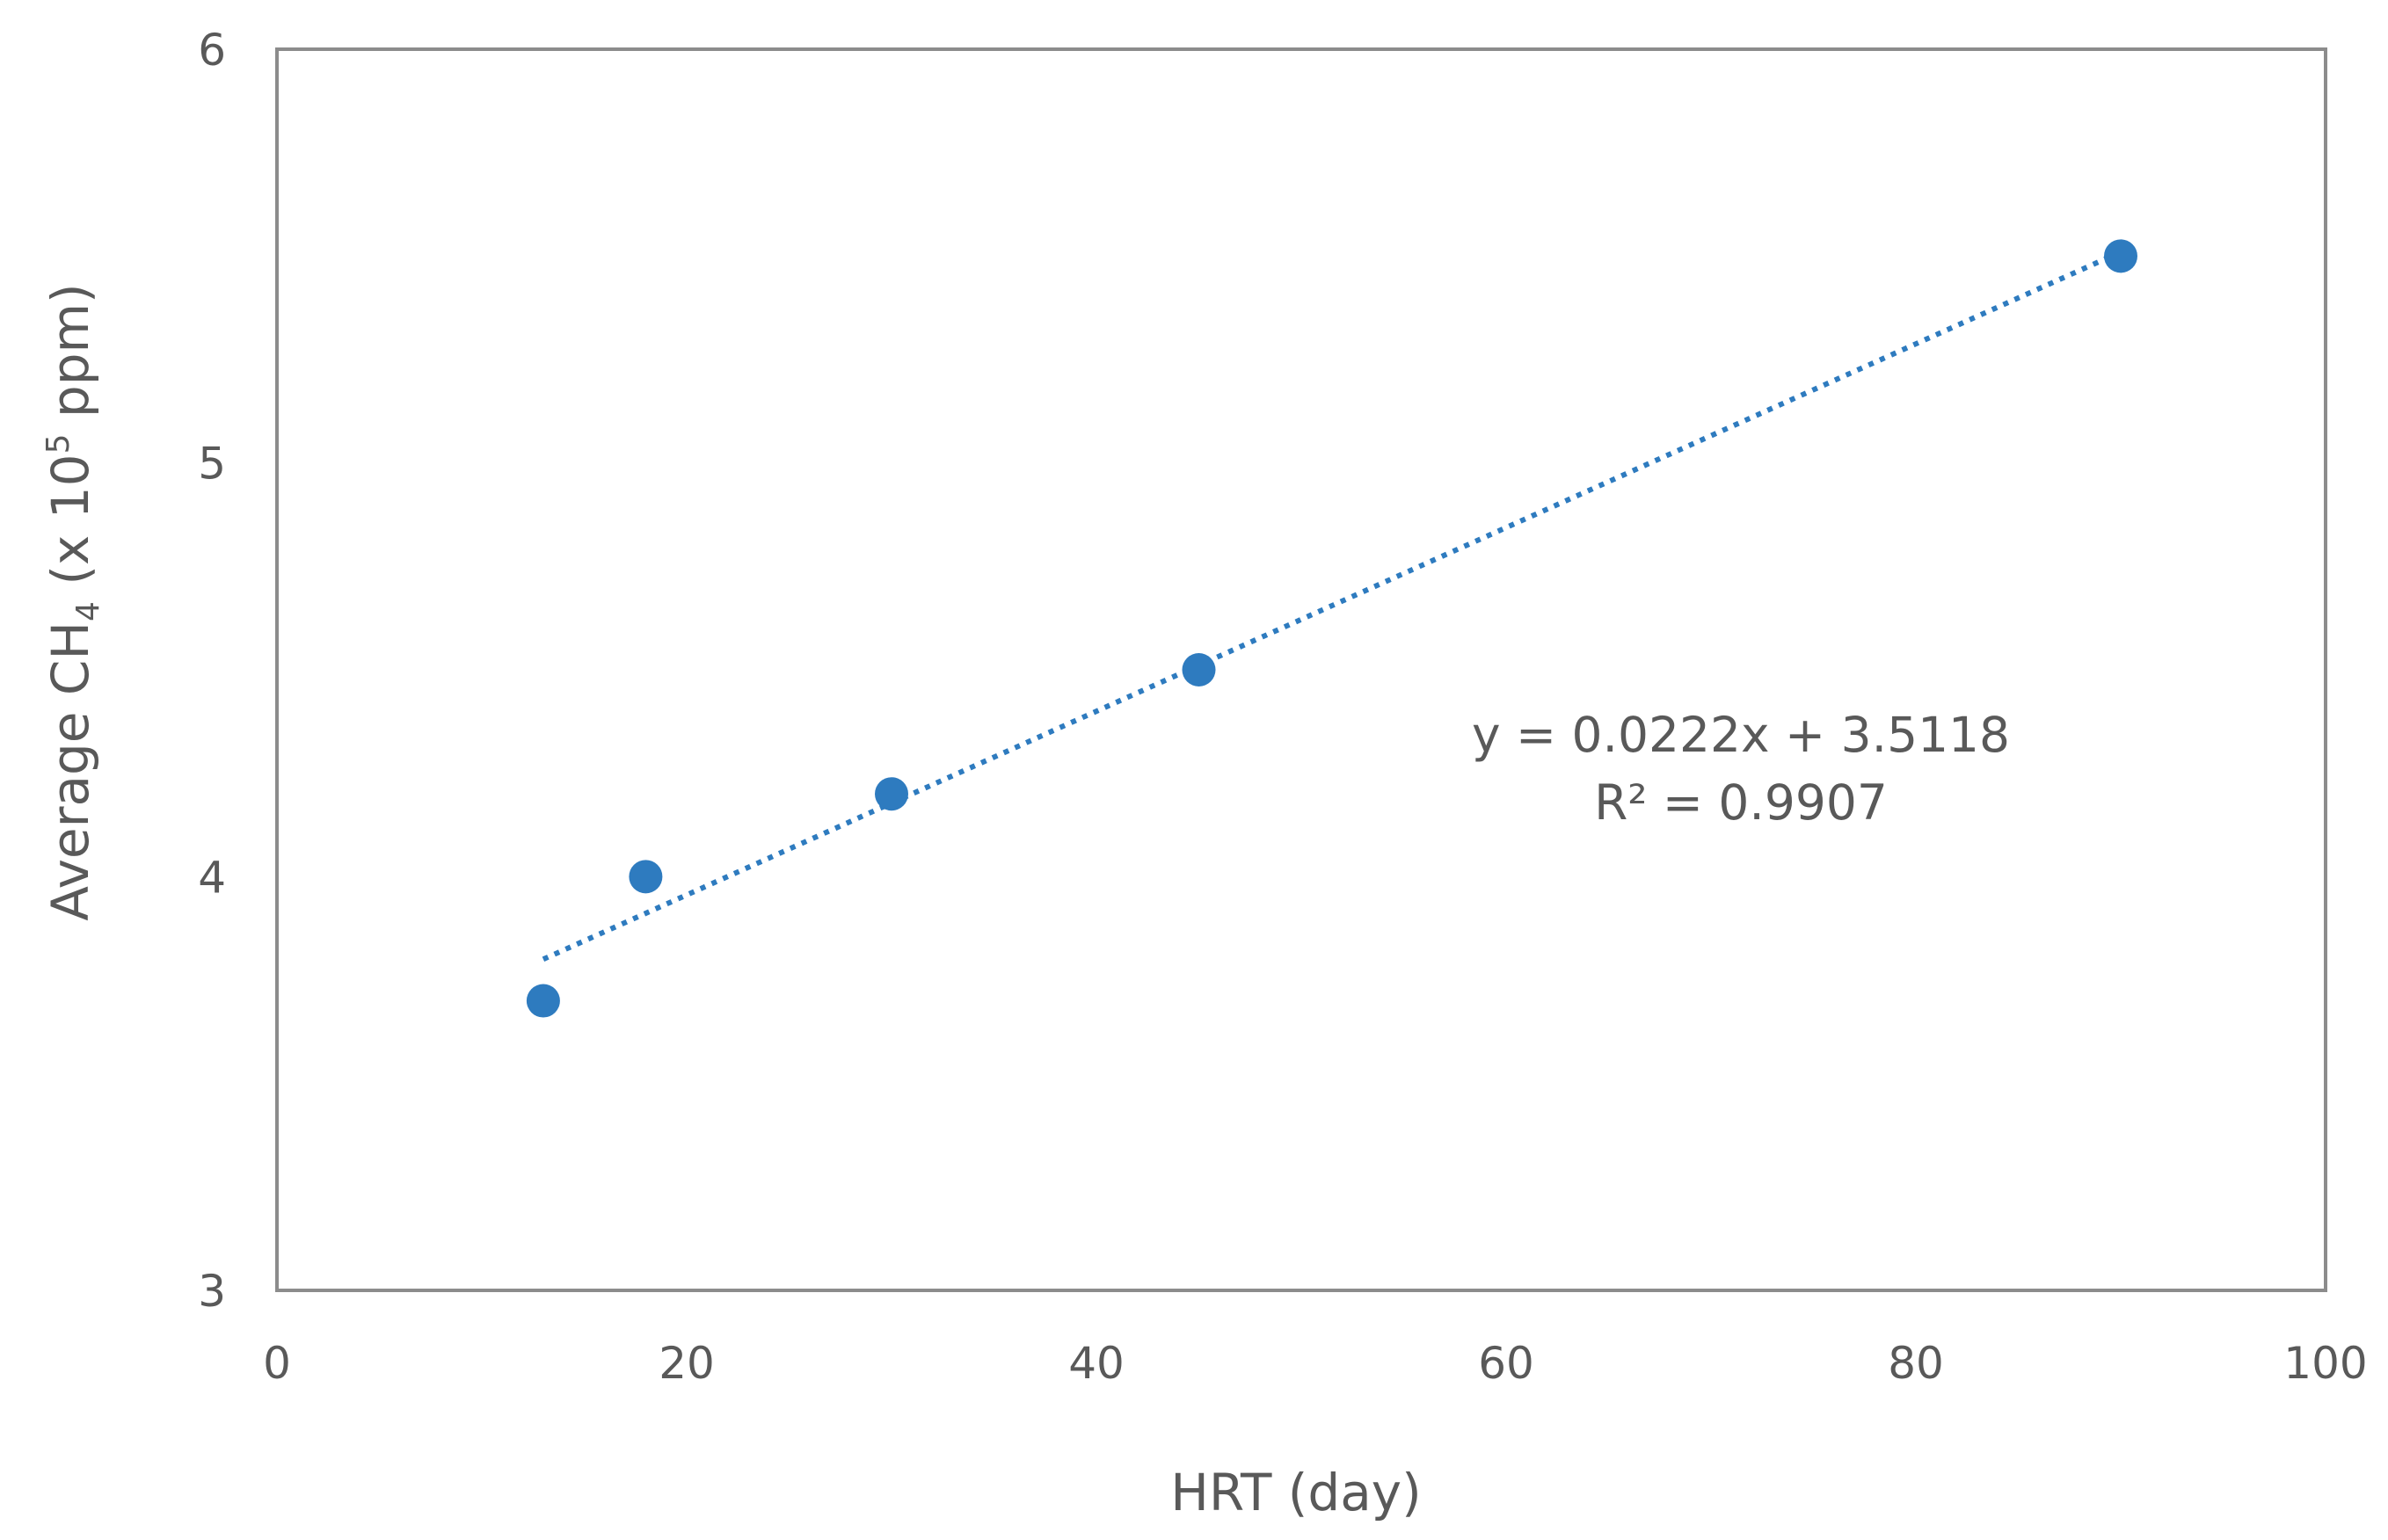 The height and width of the screenshot is (1540, 2388). I want to click on y-axis-title-suffix: ppm), so click(70, 358).